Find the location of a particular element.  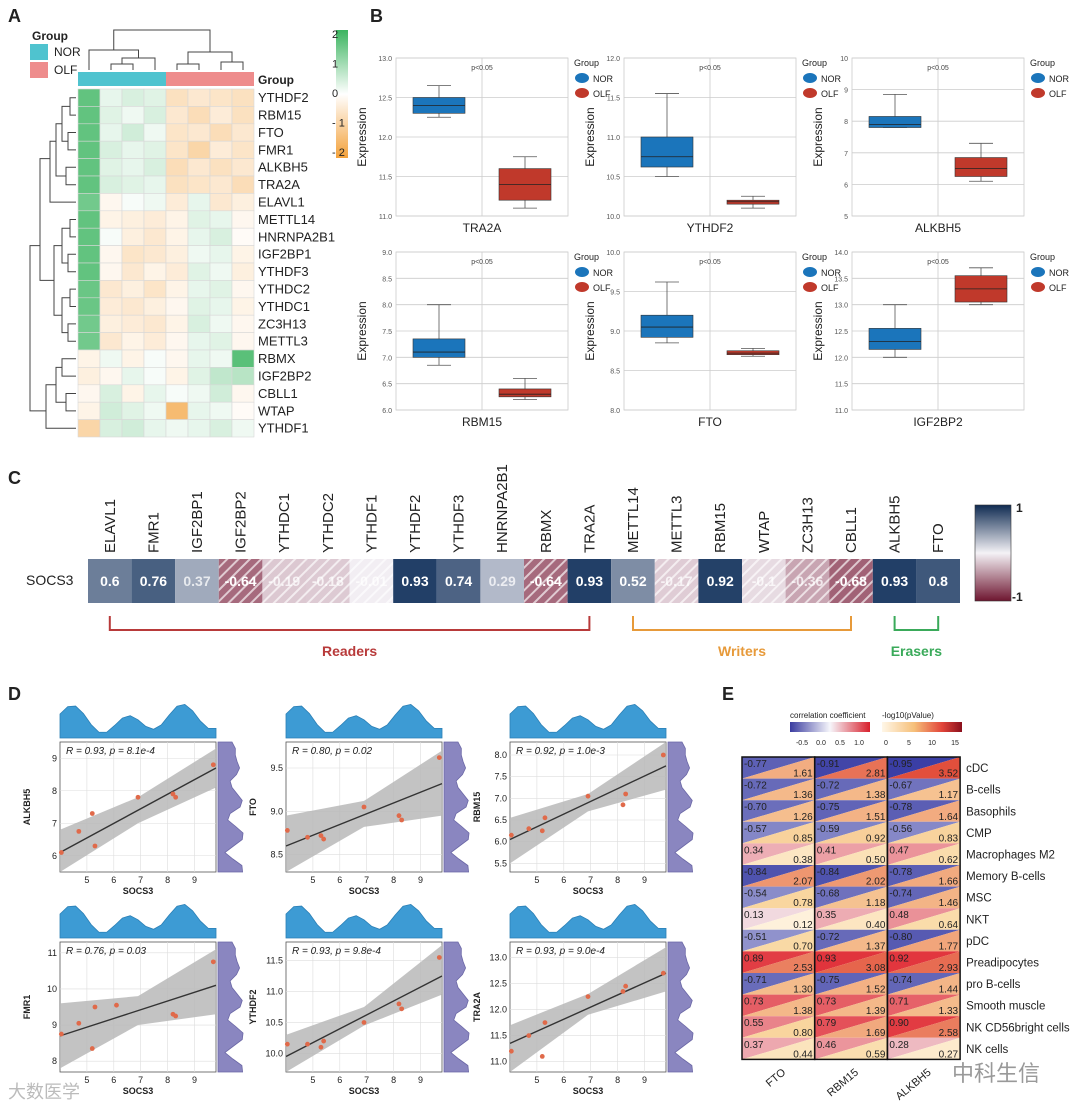

legend-label-nor: NOR is located at coordinates (1059, 79).